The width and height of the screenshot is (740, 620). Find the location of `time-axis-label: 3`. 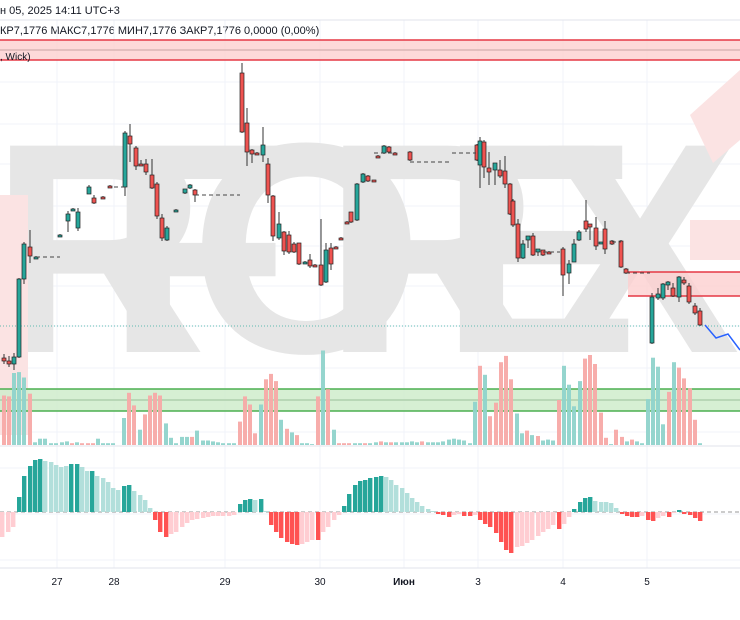

time-axis-label: 3 is located at coordinates (478, 582).